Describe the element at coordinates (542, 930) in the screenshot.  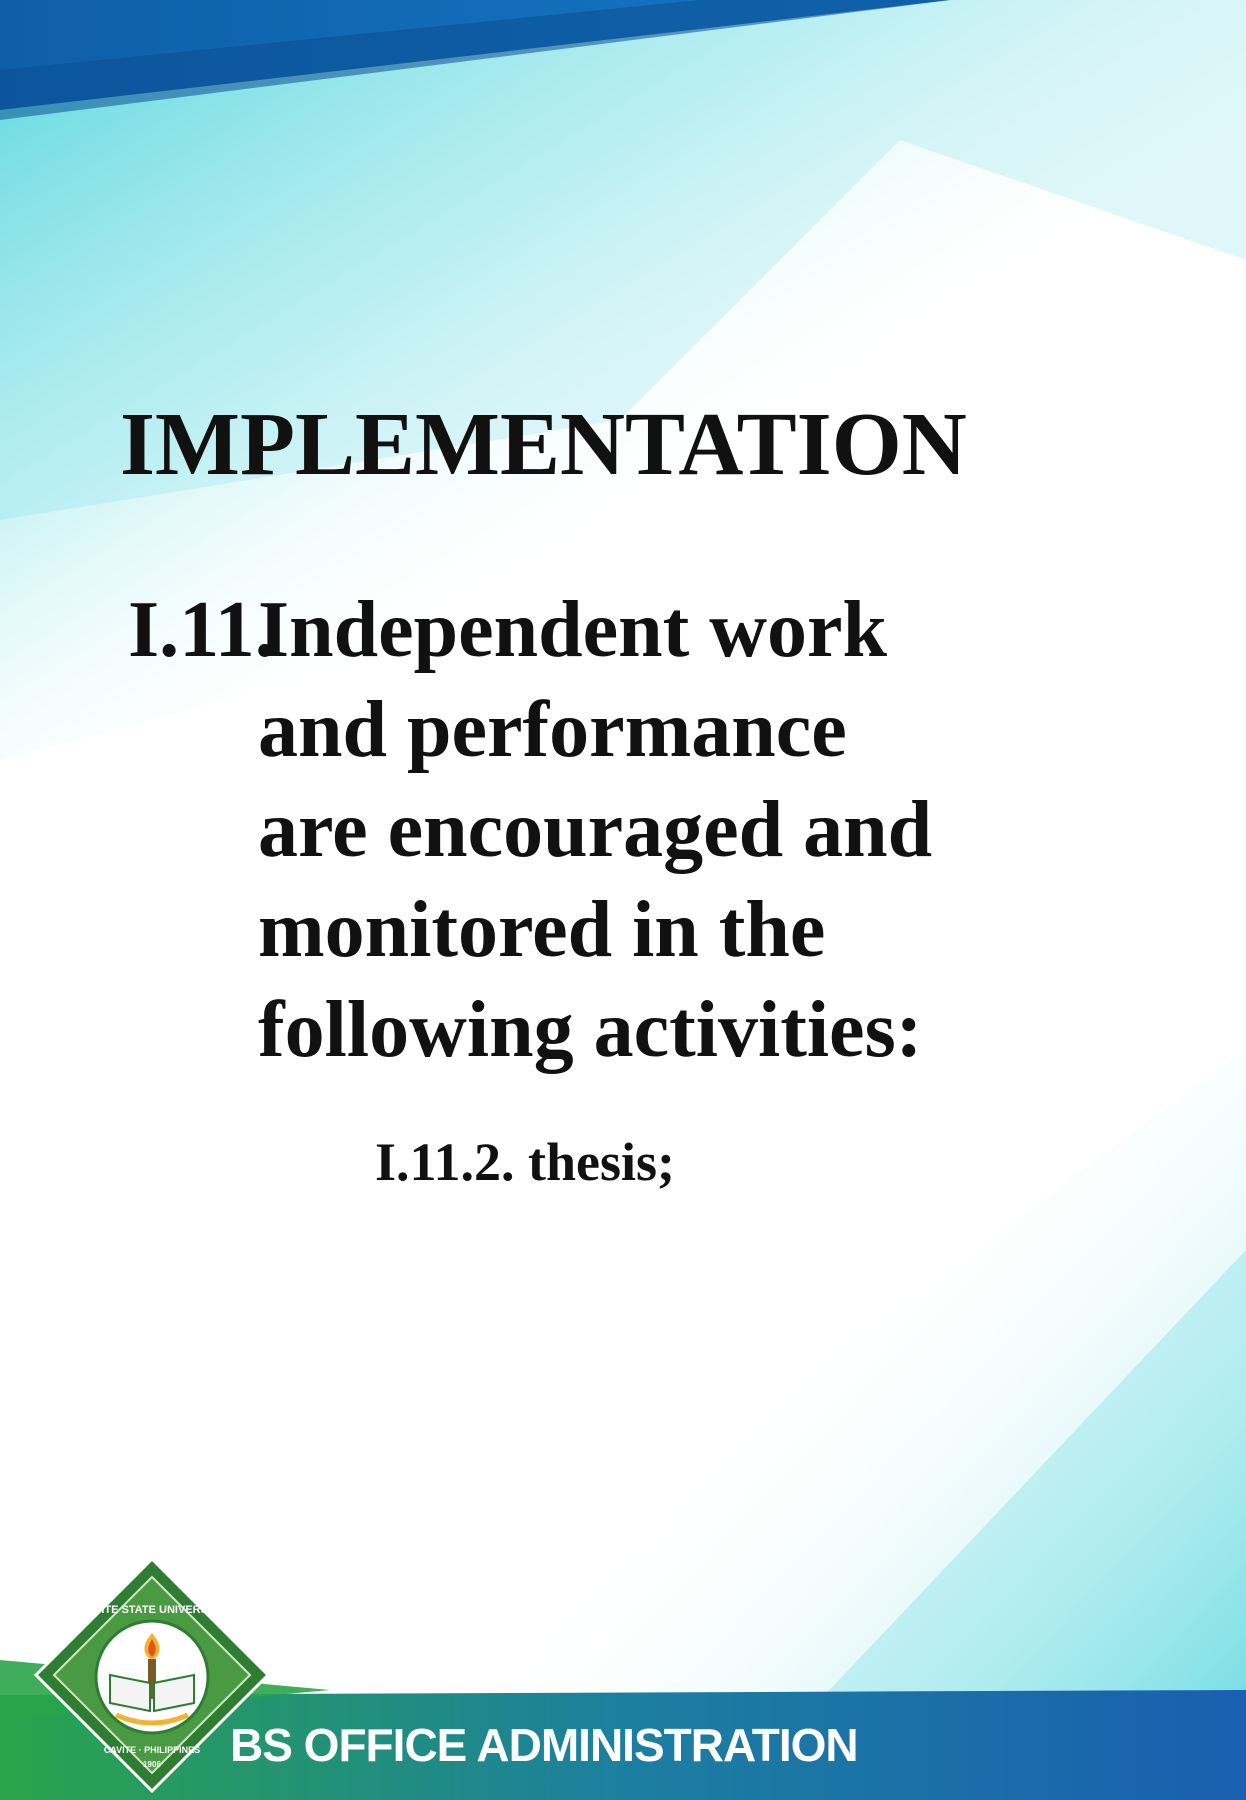
I see `item-line-4: monitored in the` at that location.